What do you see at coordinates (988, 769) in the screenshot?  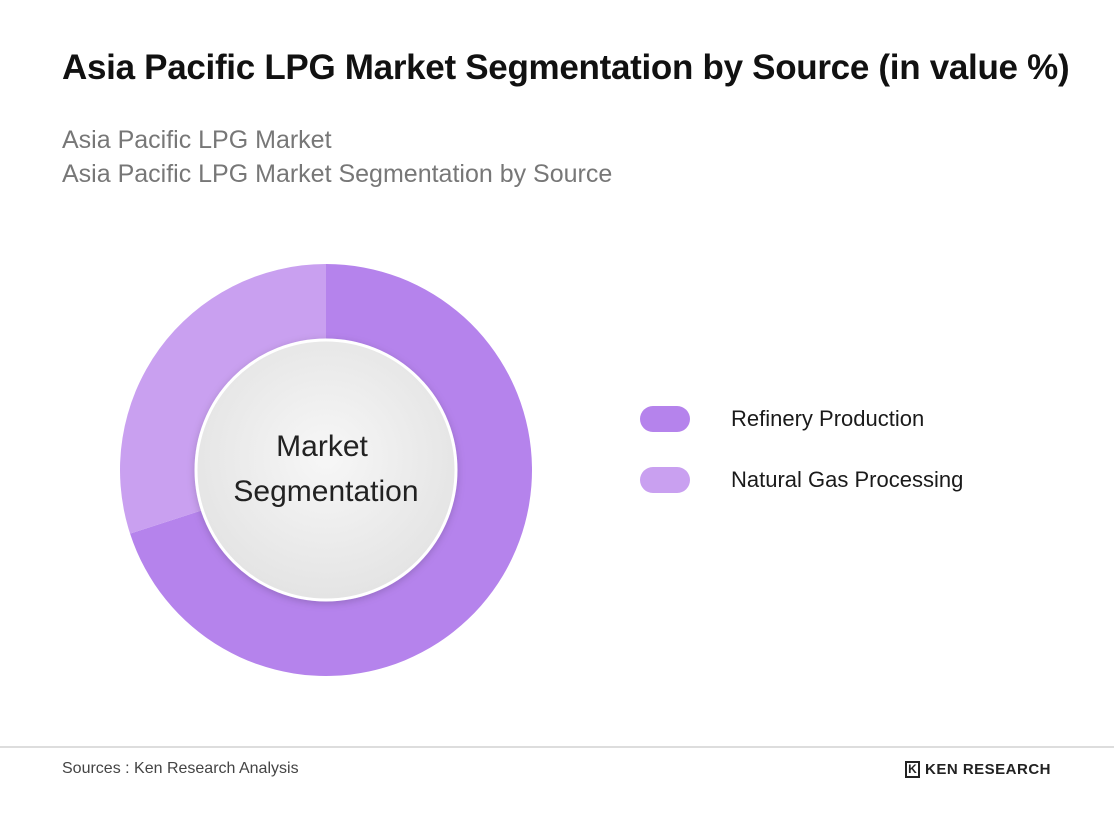 I see `brand-name: KEN RESEARCH` at bounding box center [988, 769].